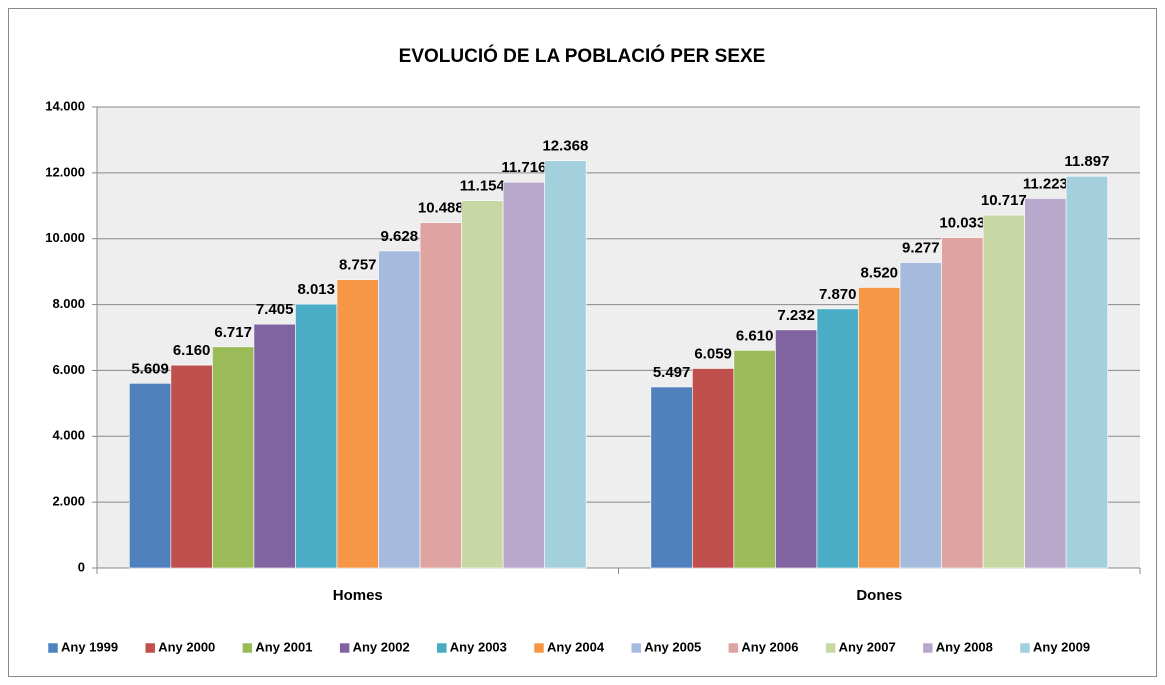 The width and height of the screenshot is (1165, 685). Describe the element at coordinates (150, 368) in the screenshot. I see `data-label: 5.609` at that location.